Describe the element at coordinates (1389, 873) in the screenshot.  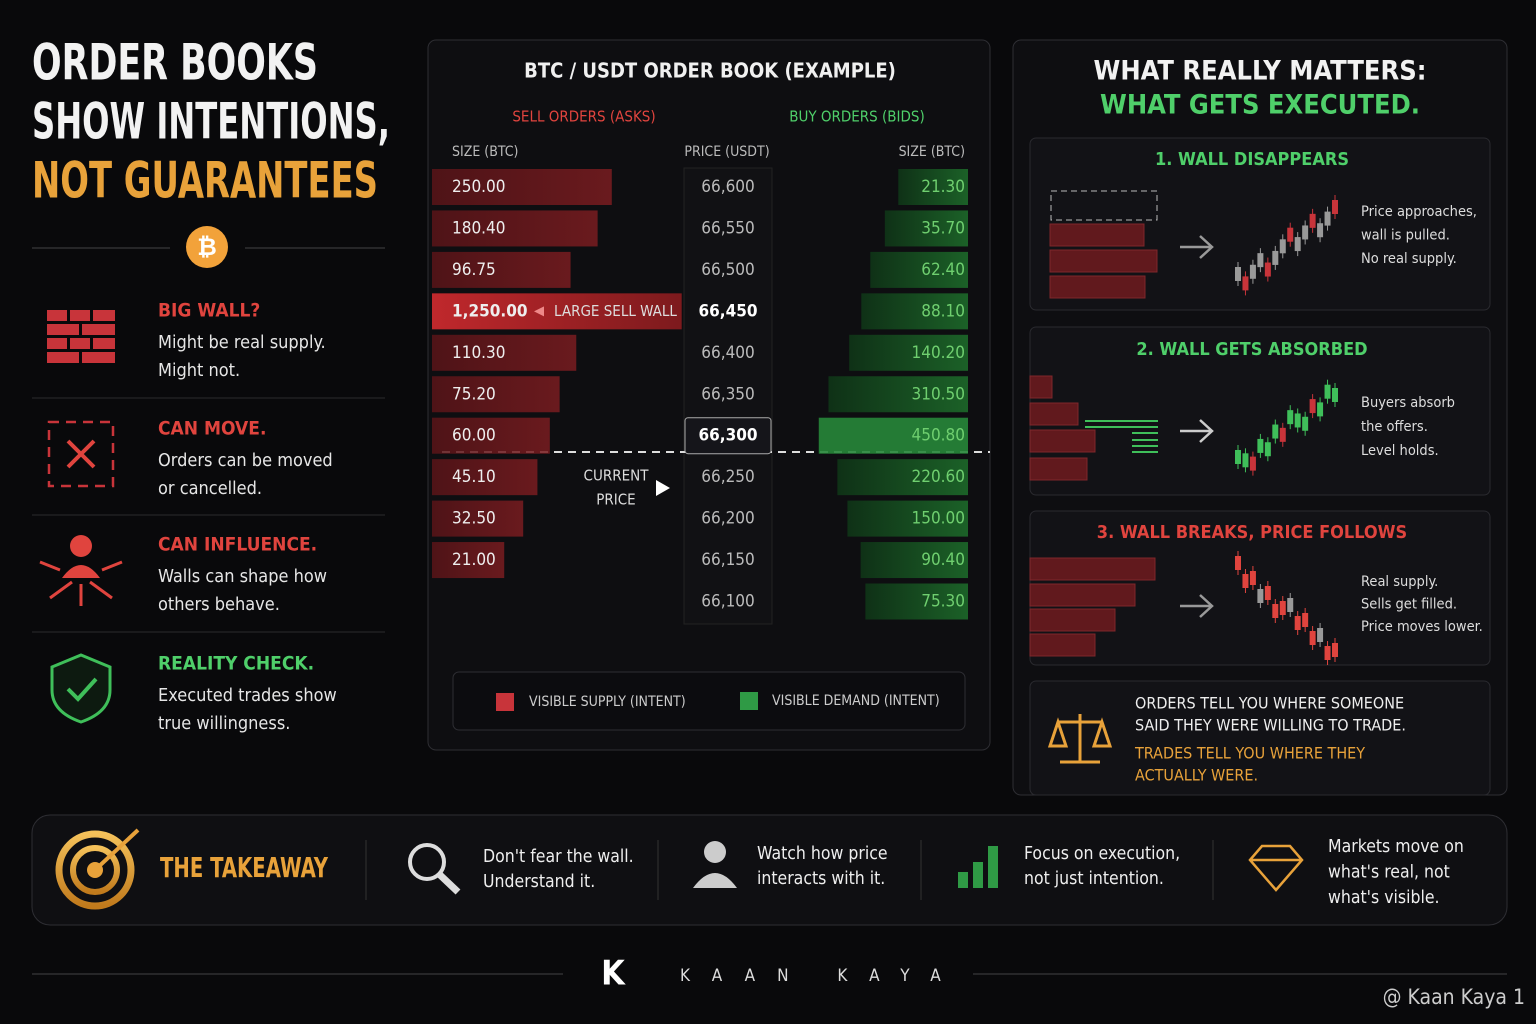
I see `takeaway-text: what's real, not` at that location.